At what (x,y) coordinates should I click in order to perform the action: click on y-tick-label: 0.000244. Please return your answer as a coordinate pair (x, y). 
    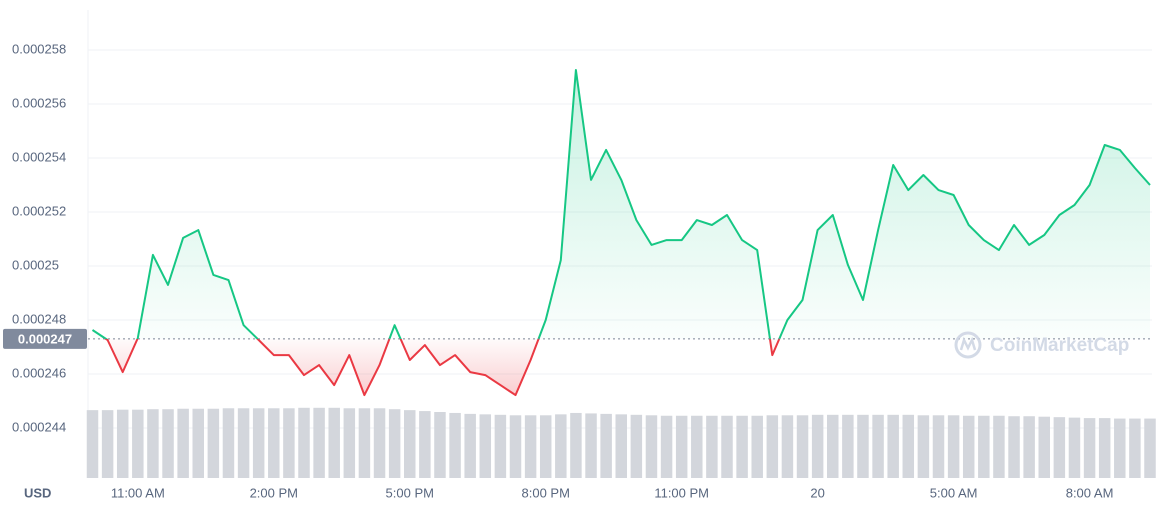
    Looking at the image, I should click on (39, 426).